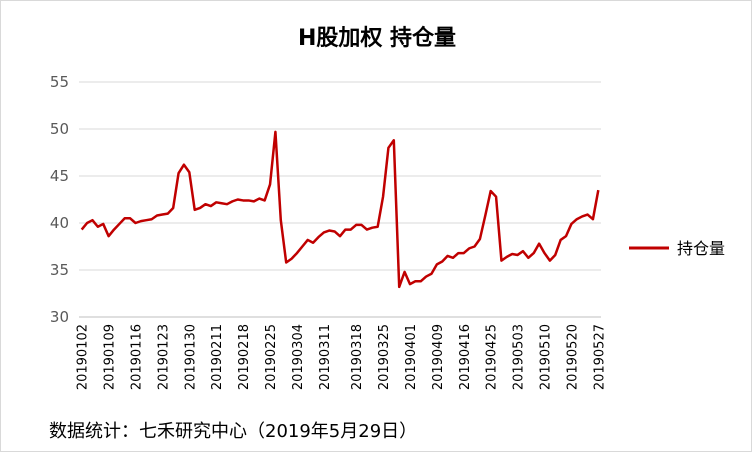 The height and width of the screenshot is (452, 752). Describe the element at coordinates (438, 357) in the screenshot. I see `x-tick-label: 20190409` at that location.